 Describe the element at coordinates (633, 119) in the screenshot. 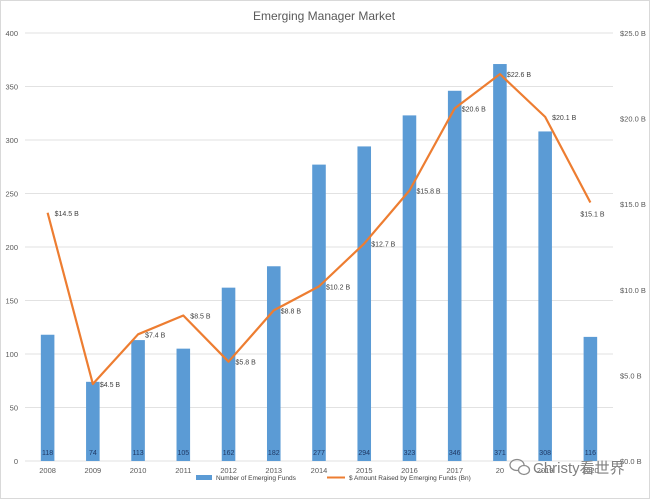

I see `right-tick-label: $20.0 B` at that location.